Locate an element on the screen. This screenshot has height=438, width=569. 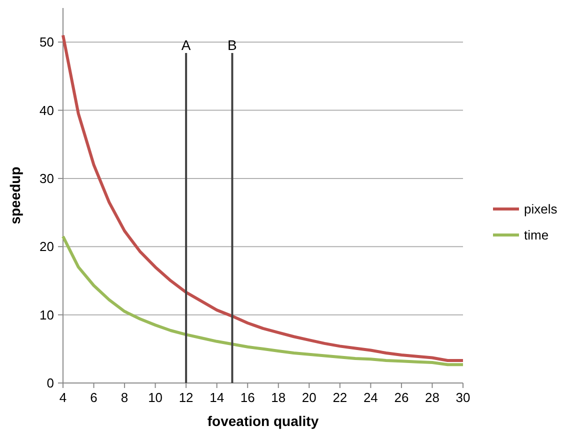
x-tick-label: 10 is located at coordinates (155, 397).